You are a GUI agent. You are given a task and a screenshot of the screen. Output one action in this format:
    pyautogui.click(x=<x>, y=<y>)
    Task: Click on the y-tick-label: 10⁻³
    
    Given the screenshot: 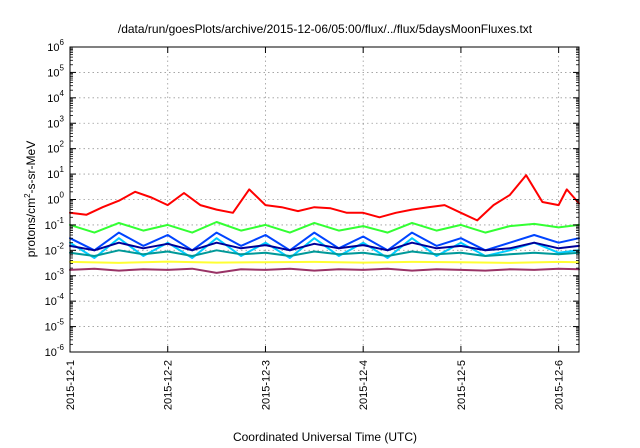 What is the action you would take?
    pyautogui.click(x=55, y=275)
    